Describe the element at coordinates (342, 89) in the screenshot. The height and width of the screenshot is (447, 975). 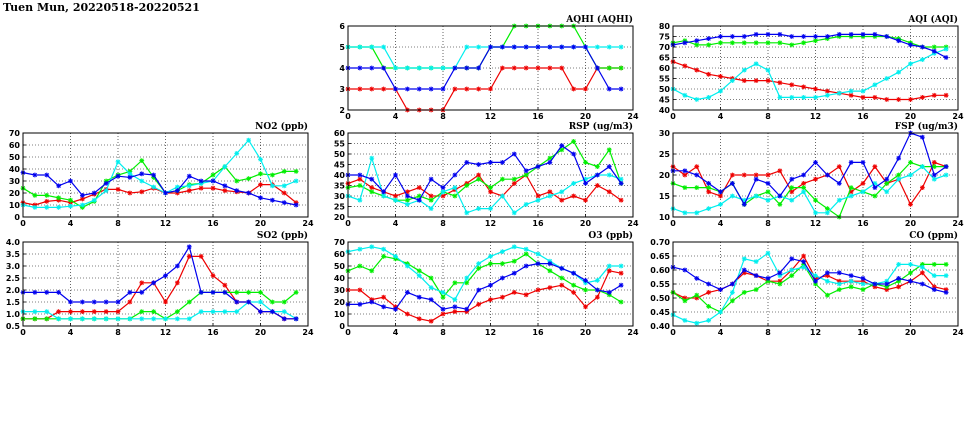
I see `y-tick-label: 3` at that location.